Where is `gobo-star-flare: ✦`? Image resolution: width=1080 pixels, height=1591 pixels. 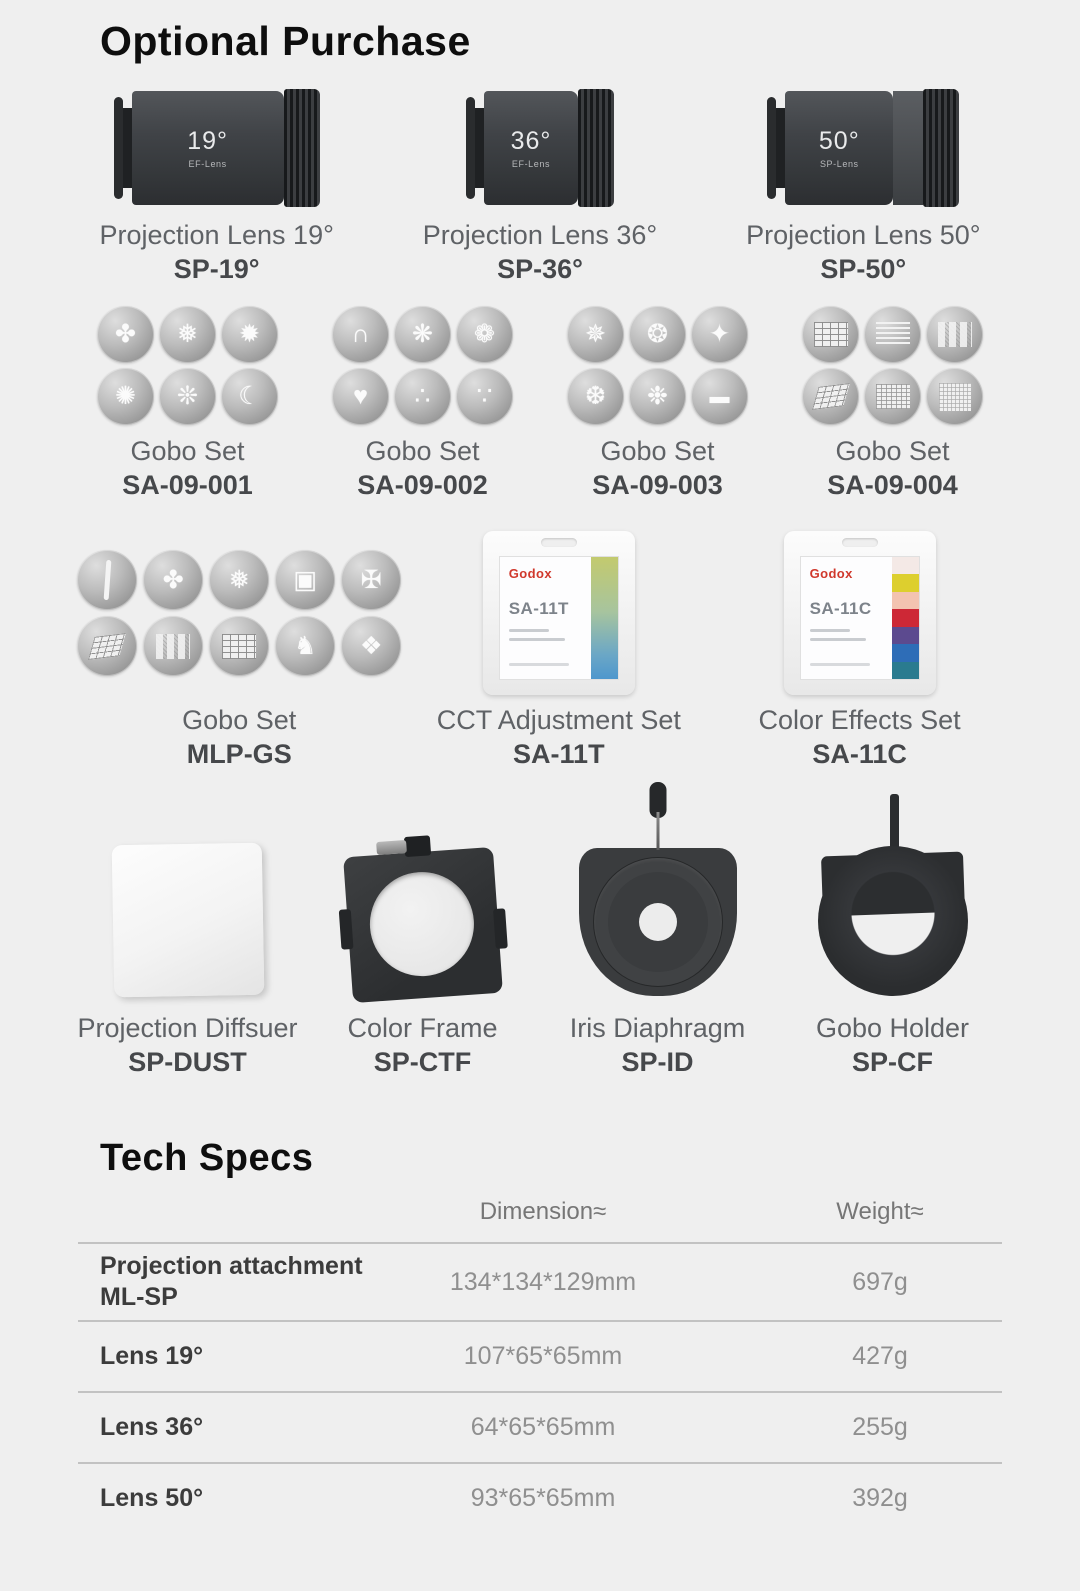 gobo-star-flare: ✦ is located at coordinates (719, 334).